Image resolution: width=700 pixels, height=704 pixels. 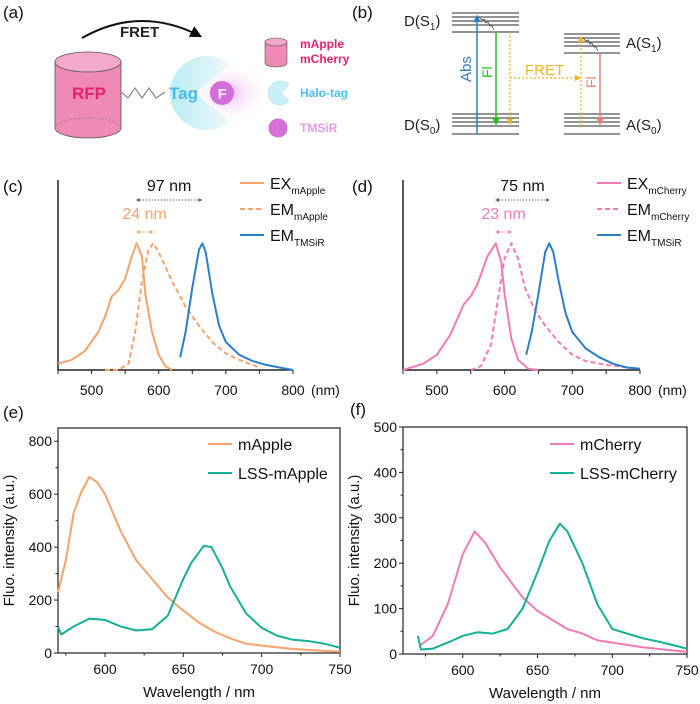 I want to click on rfp-cylinder-icon, so click(x=88, y=95).